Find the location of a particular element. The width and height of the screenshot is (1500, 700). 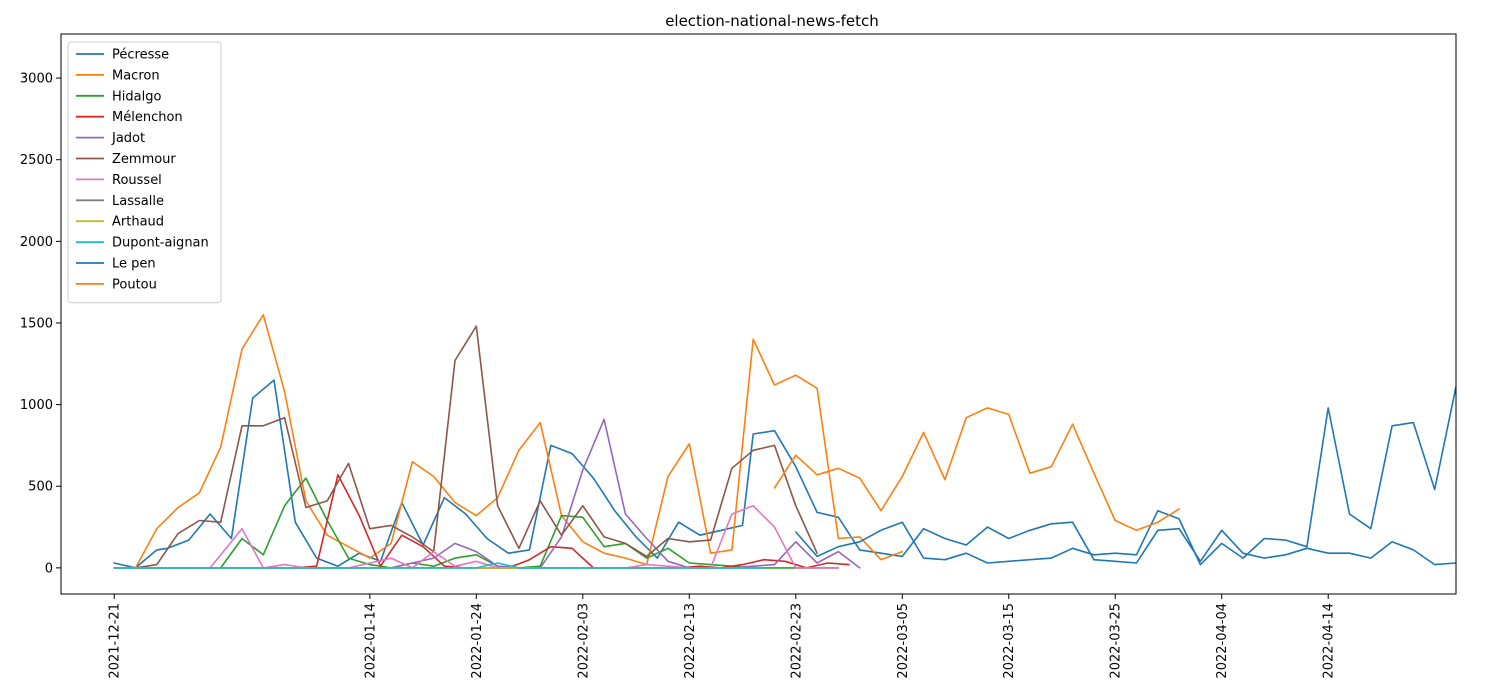

legend-label: Dupont-aignan is located at coordinates (160, 243).